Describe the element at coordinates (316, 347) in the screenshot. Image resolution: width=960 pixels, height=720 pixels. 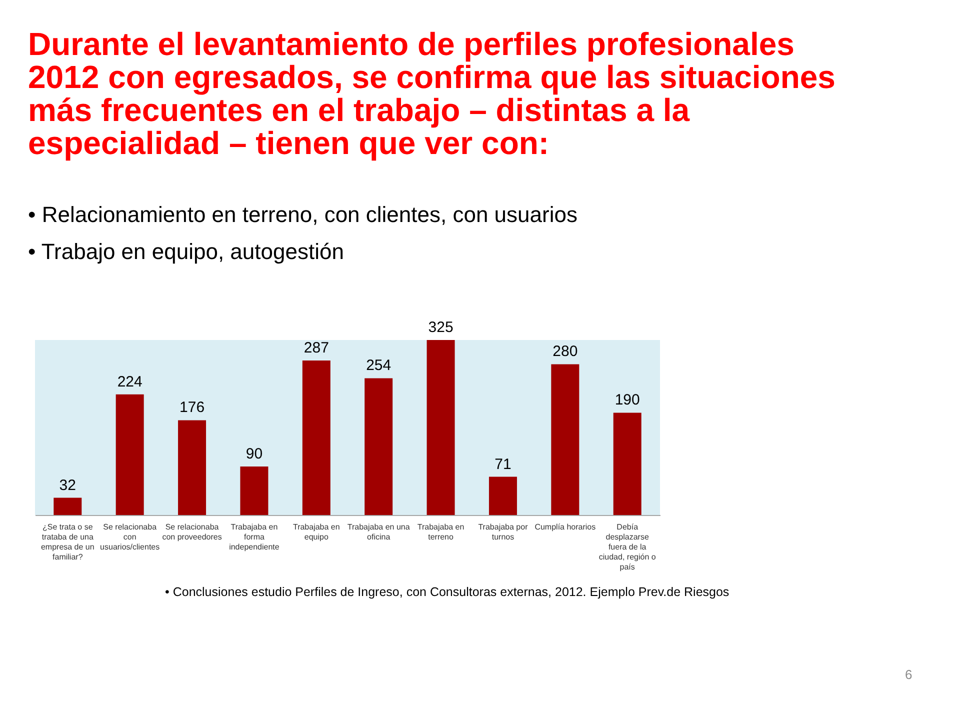
I see `data-label: 287` at that location.